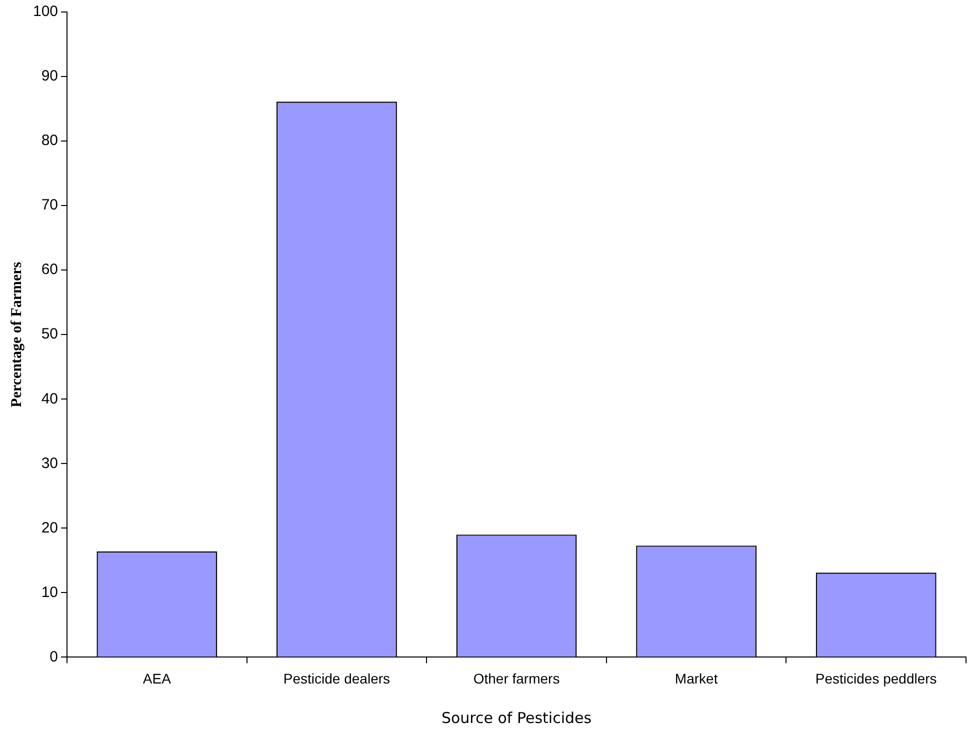  What do you see at coordinates (49, 592) in the screenshot?
I see `y-tick-label: 10` at bounding box center [49, 592].